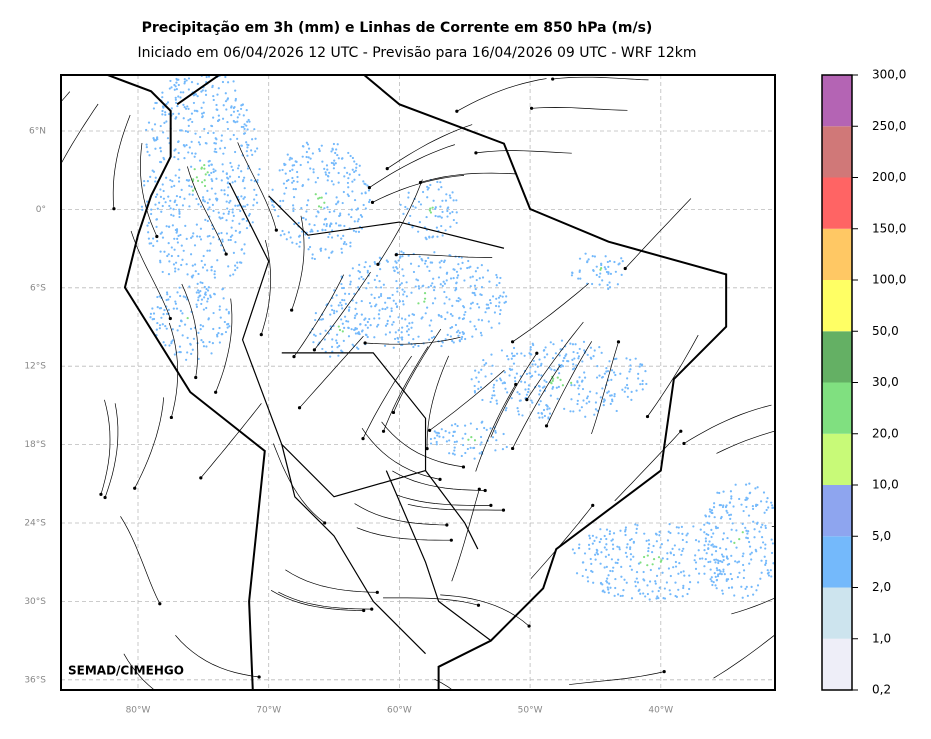 The height and width of the screenshot is (739, 931). What do you see at coordinates (837, 459) in the screenshot?
I see `colorbar-swatch` at bounding box center [837, 459].